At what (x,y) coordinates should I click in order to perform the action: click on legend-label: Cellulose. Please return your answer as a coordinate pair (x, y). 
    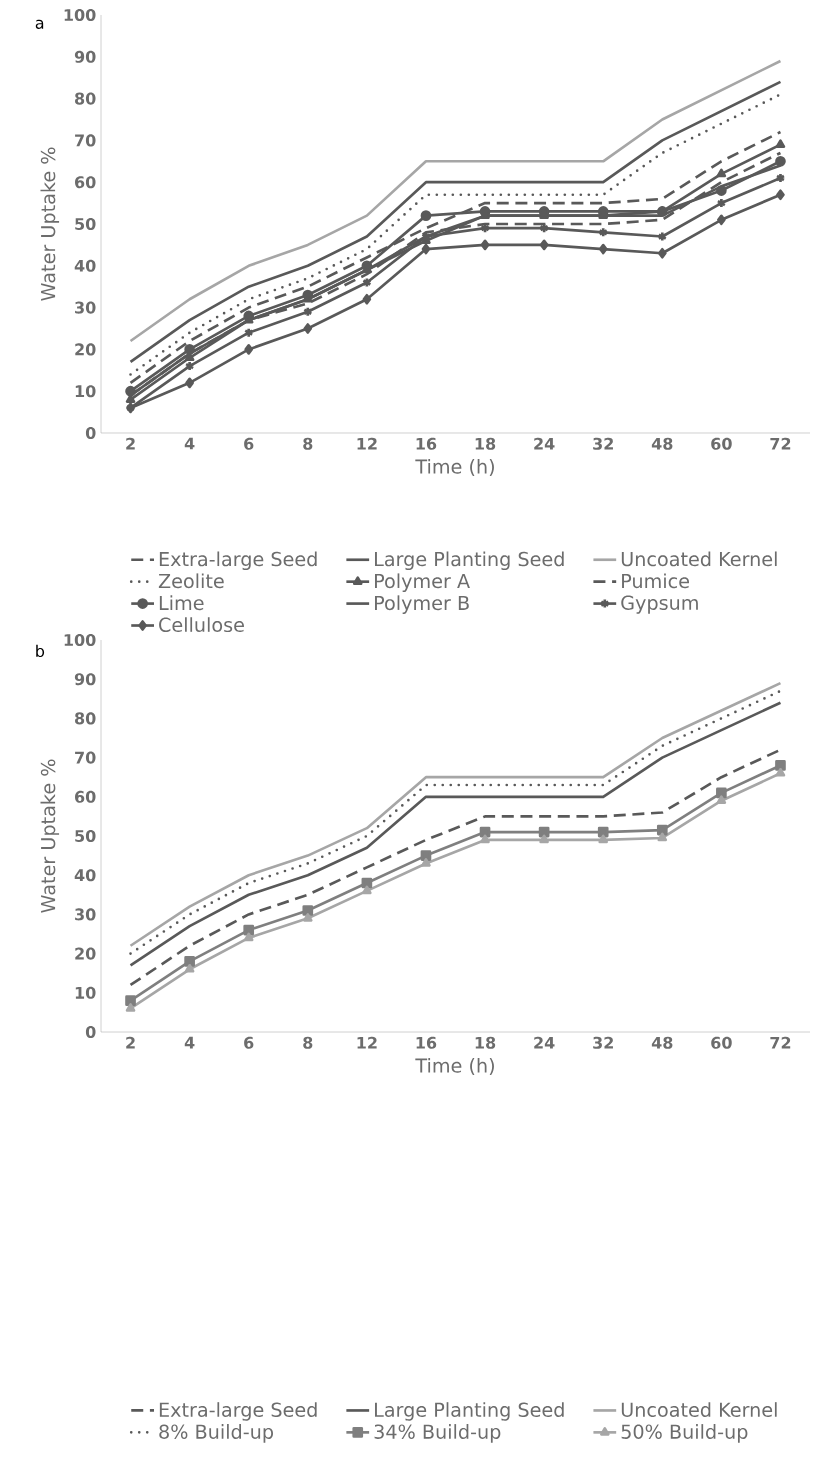
    Looking at the image, I should click on (201, 625).